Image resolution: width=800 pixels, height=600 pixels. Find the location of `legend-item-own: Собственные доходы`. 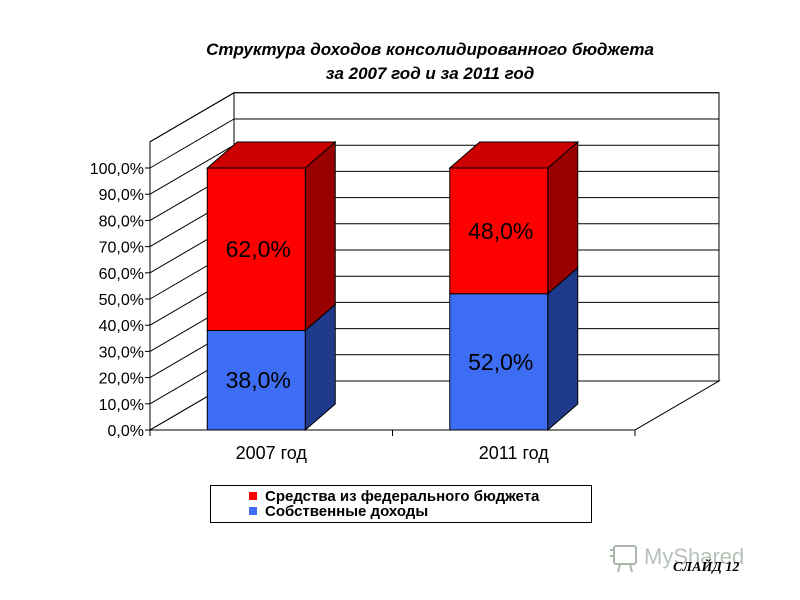

legend-item-own: Собственные доходы is located at coordinates (338, 512).